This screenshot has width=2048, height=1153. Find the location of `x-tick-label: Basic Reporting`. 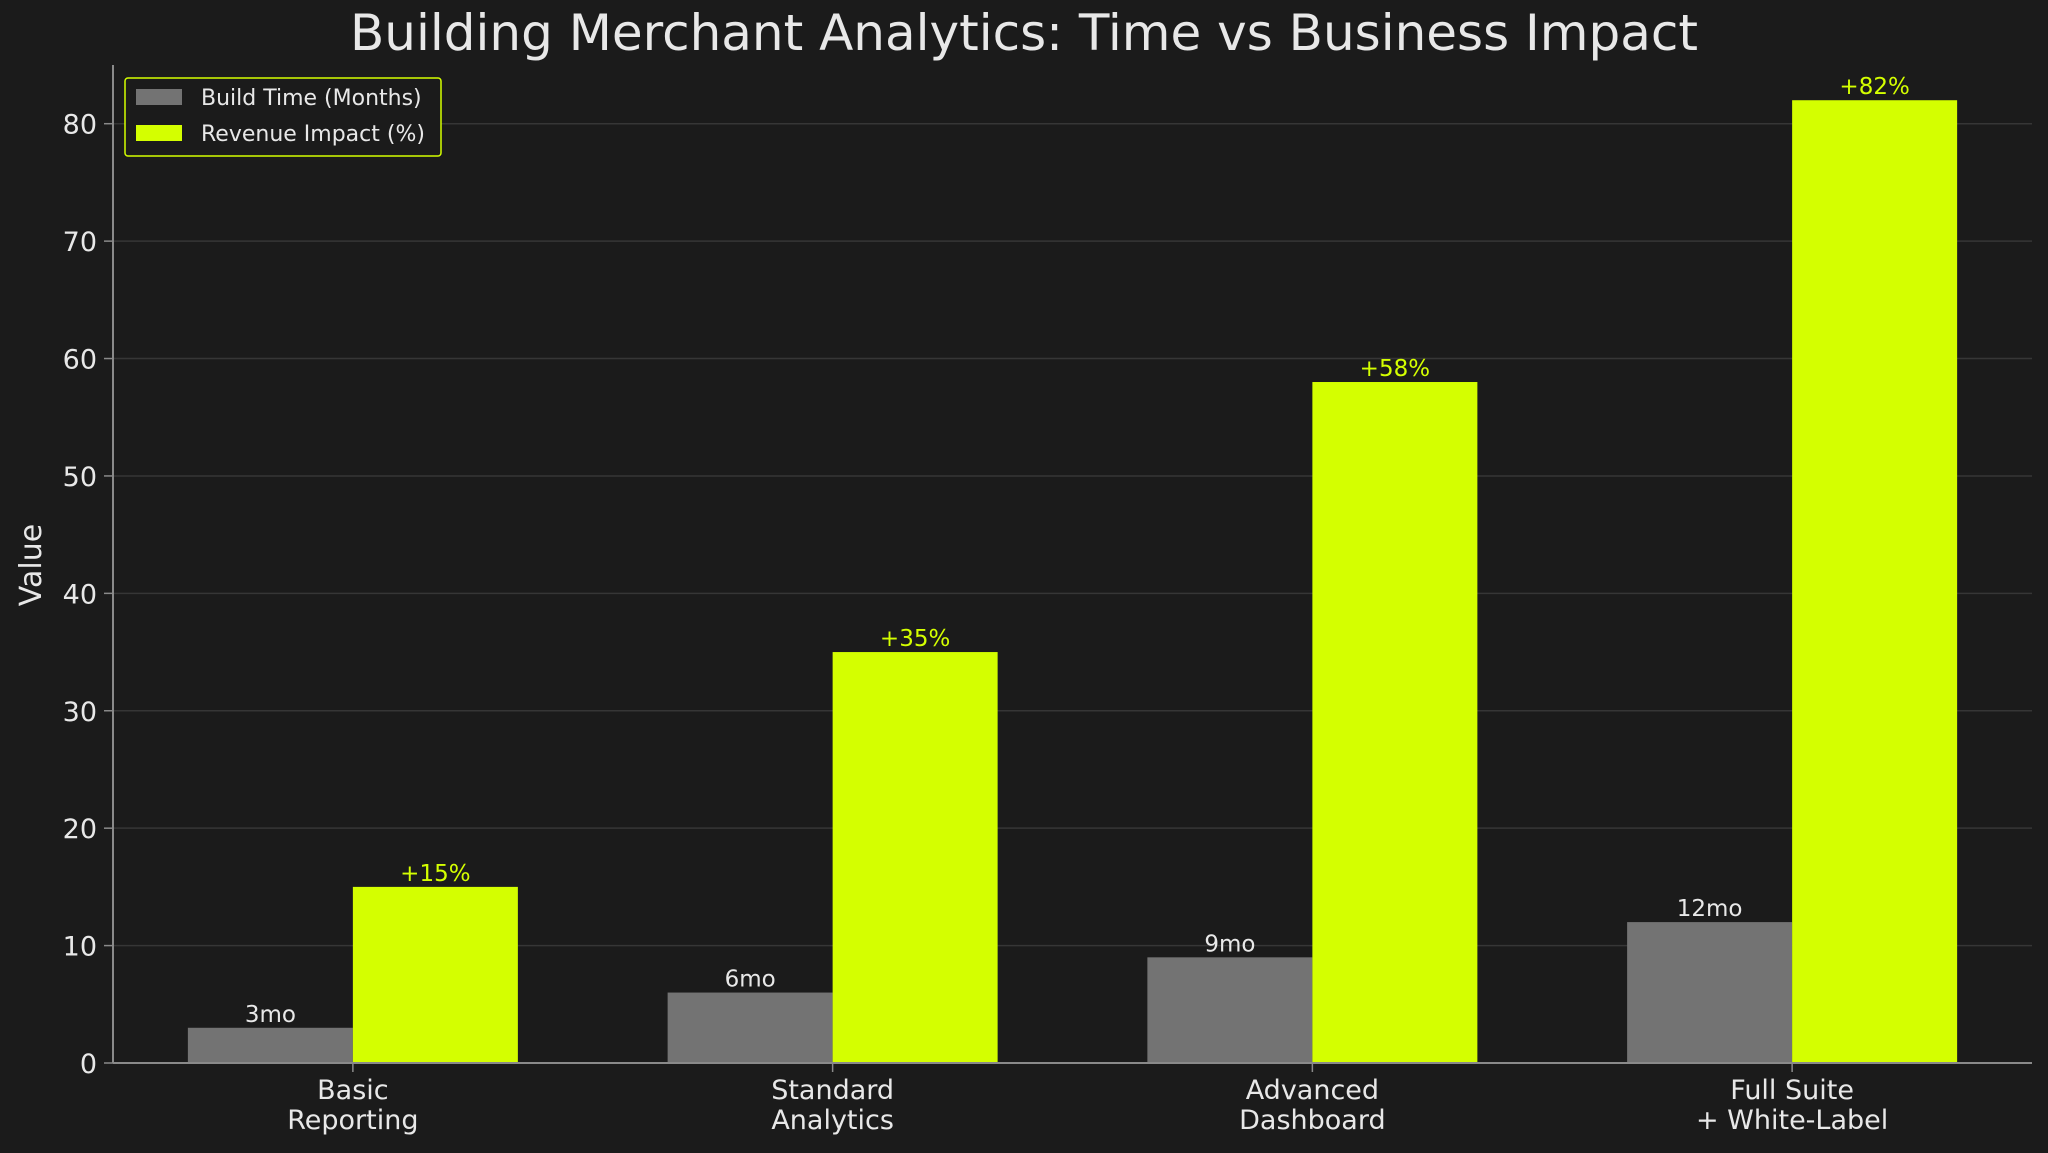

x-tick-label: Basic Reporting is located at coordinates (352, 1105).